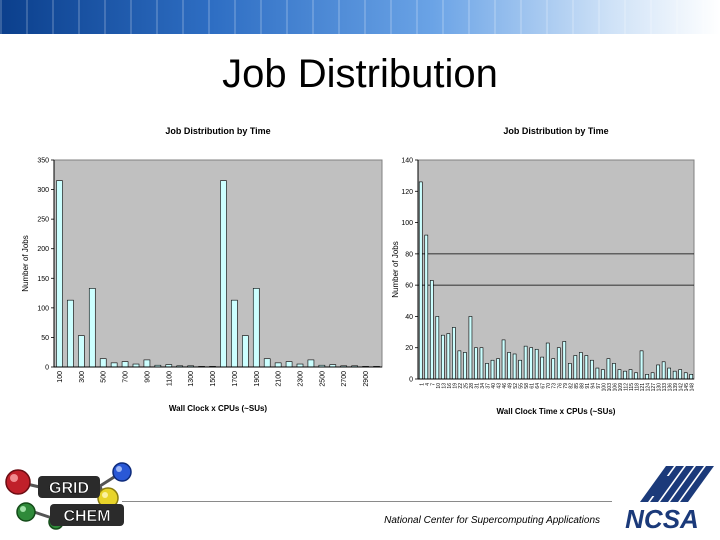 The image size is (720, 540). I want to click on x-tick-label: 2700, so click(344, 379).